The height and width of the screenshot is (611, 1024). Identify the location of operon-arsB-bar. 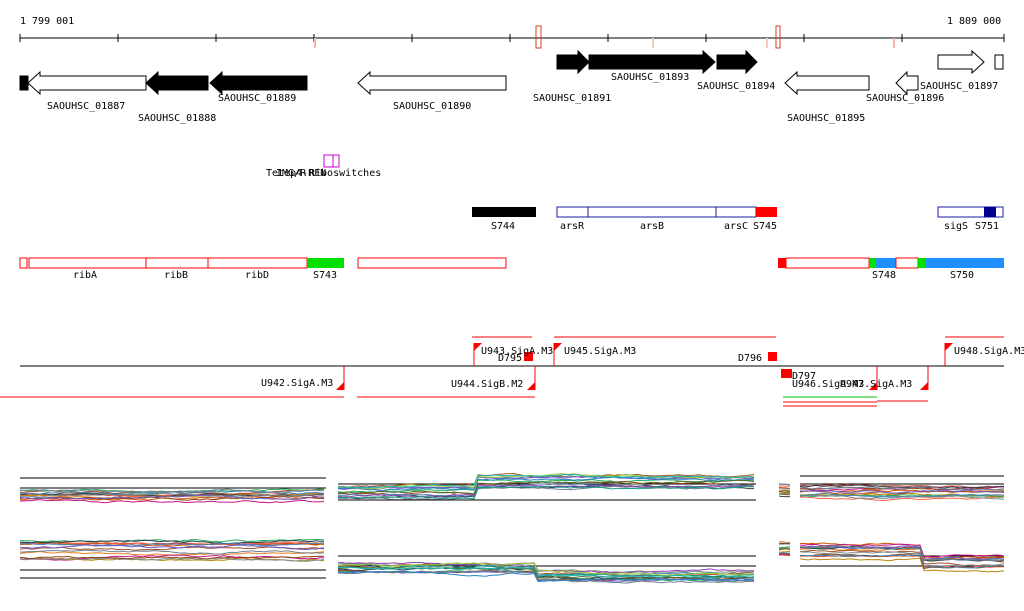
(652, 212).